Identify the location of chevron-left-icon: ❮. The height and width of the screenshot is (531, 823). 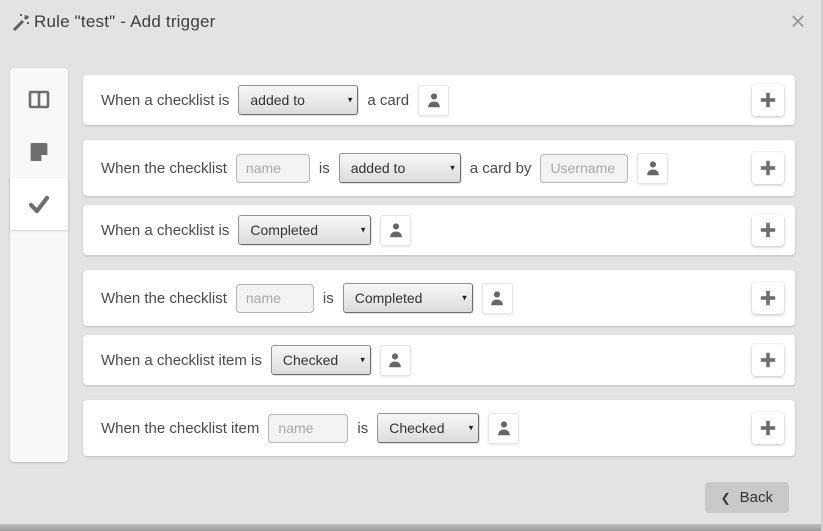
(725, 497).